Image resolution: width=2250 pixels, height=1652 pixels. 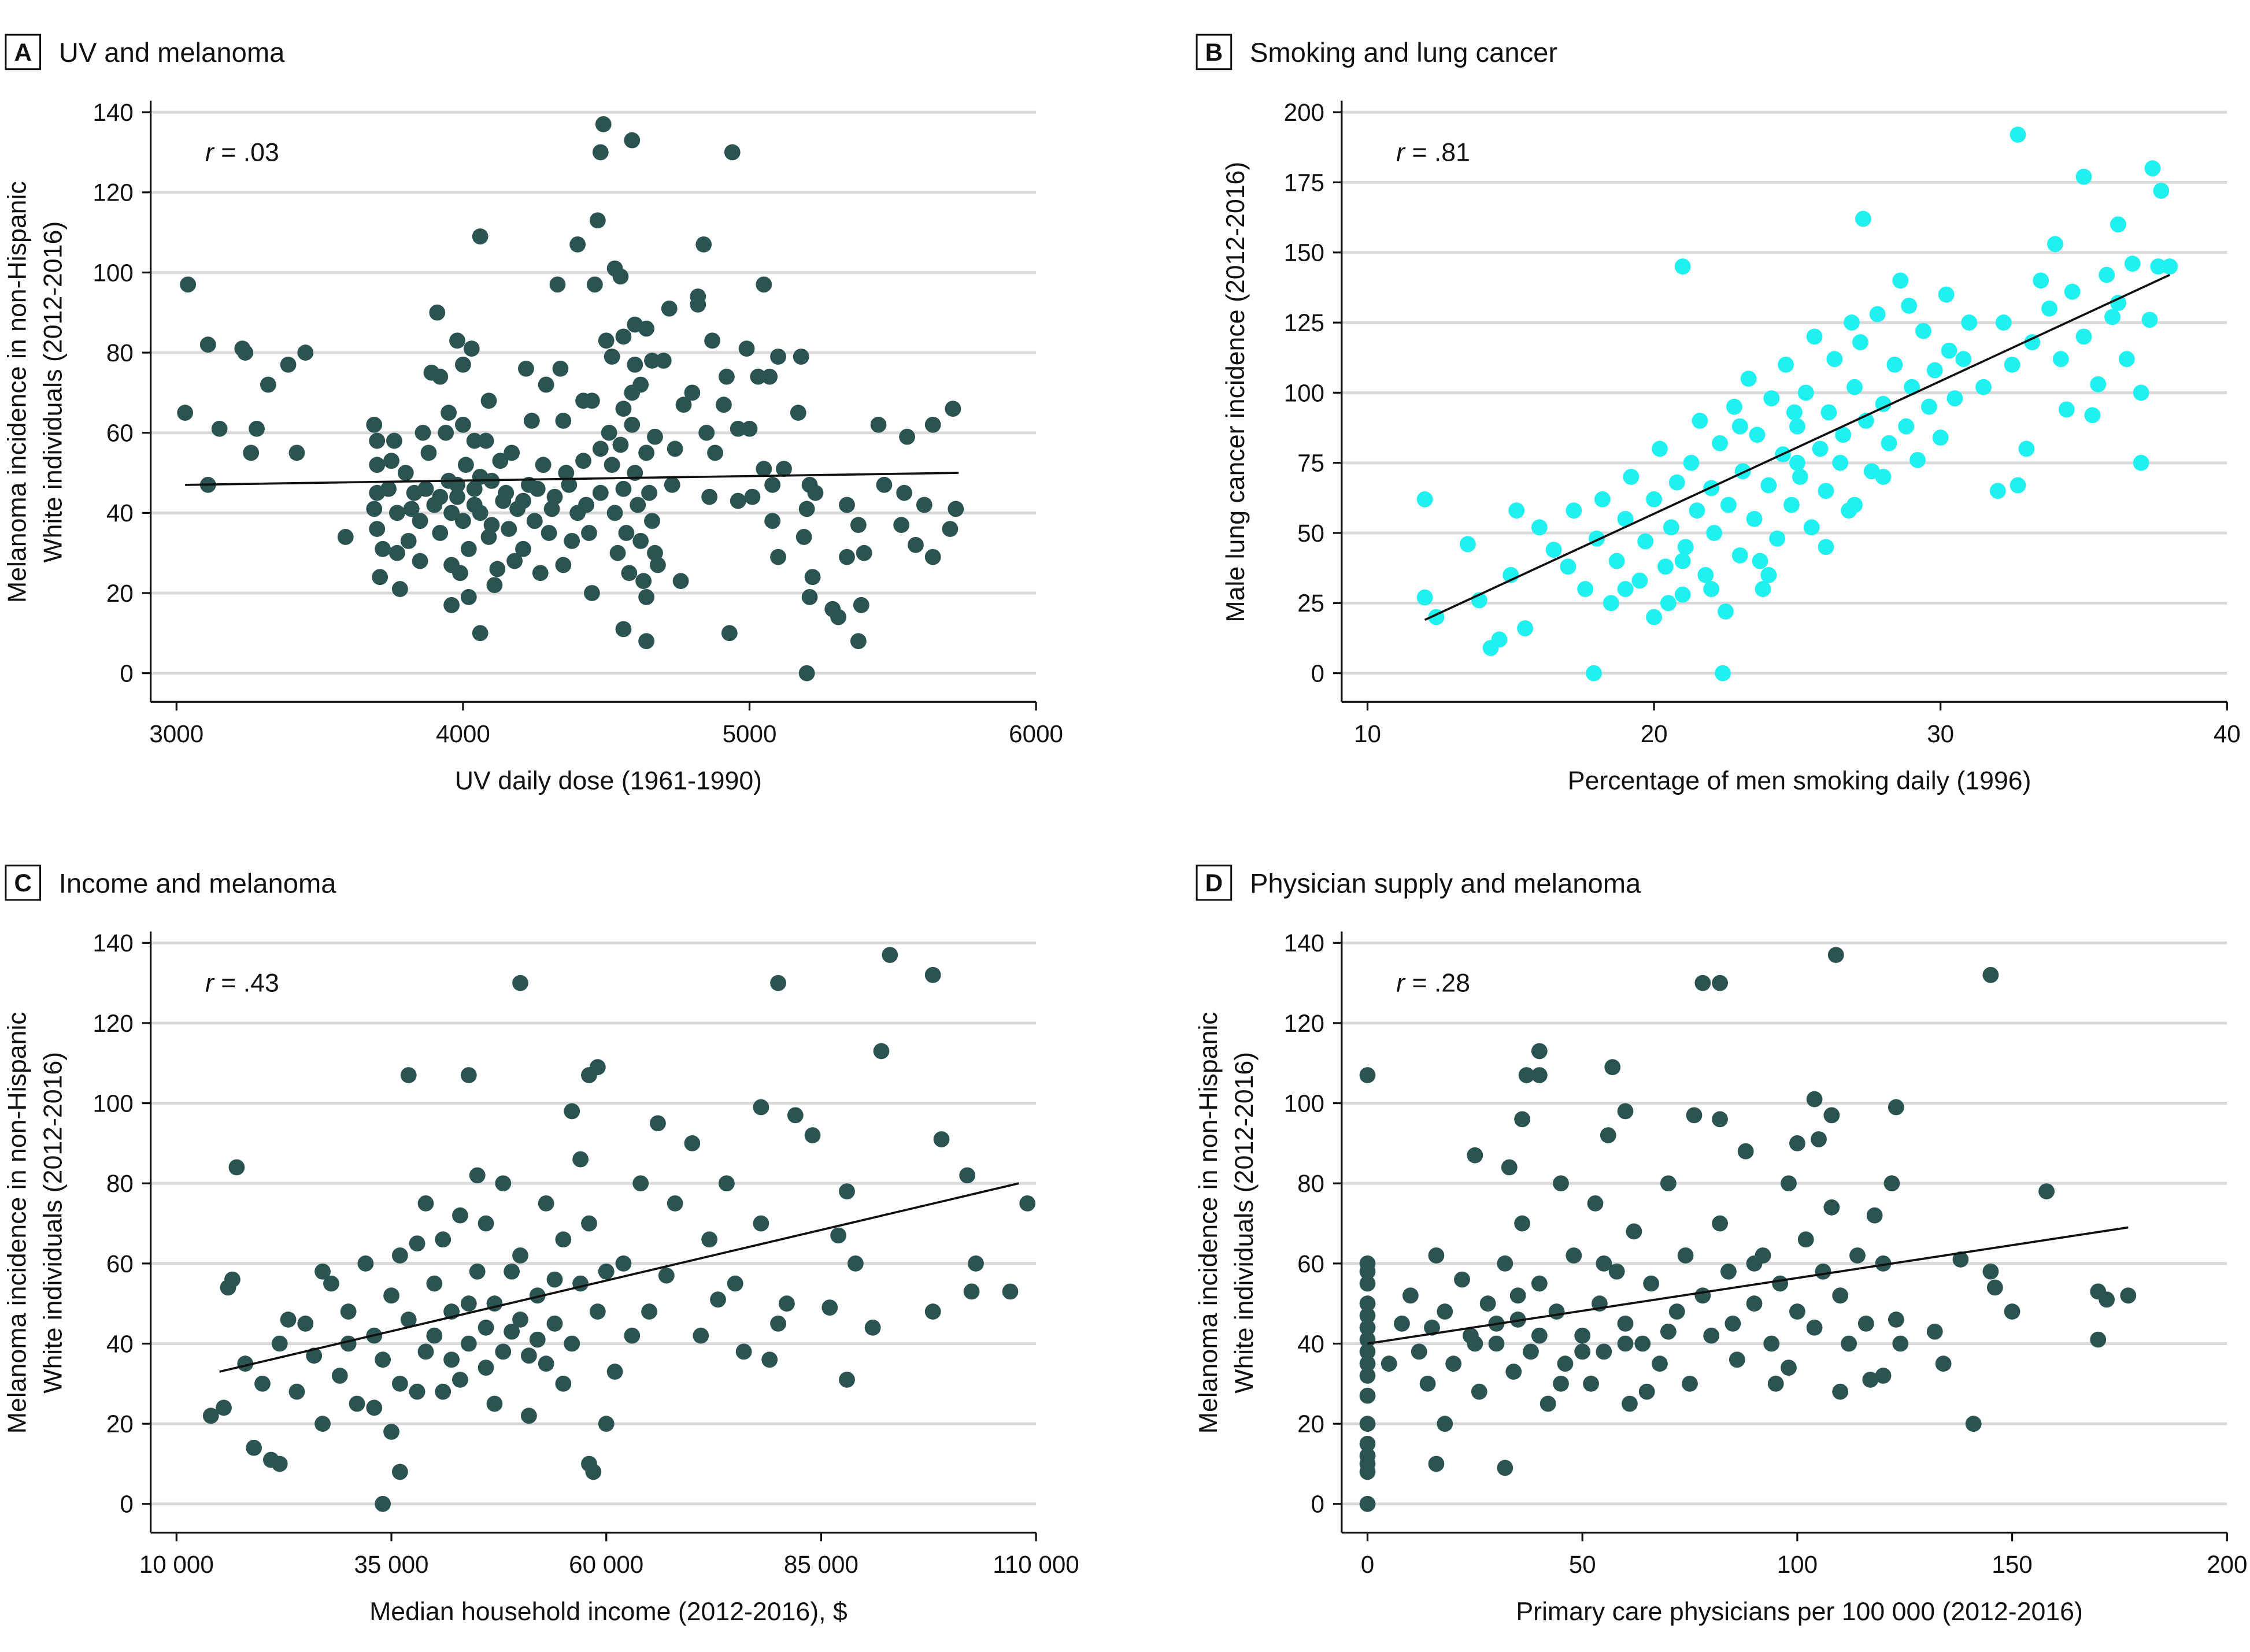 What do you see at coordinates (1582, 1564) in the screenshot?
I see `x-tick-label: 50` at bounding box center [1582, 1564].